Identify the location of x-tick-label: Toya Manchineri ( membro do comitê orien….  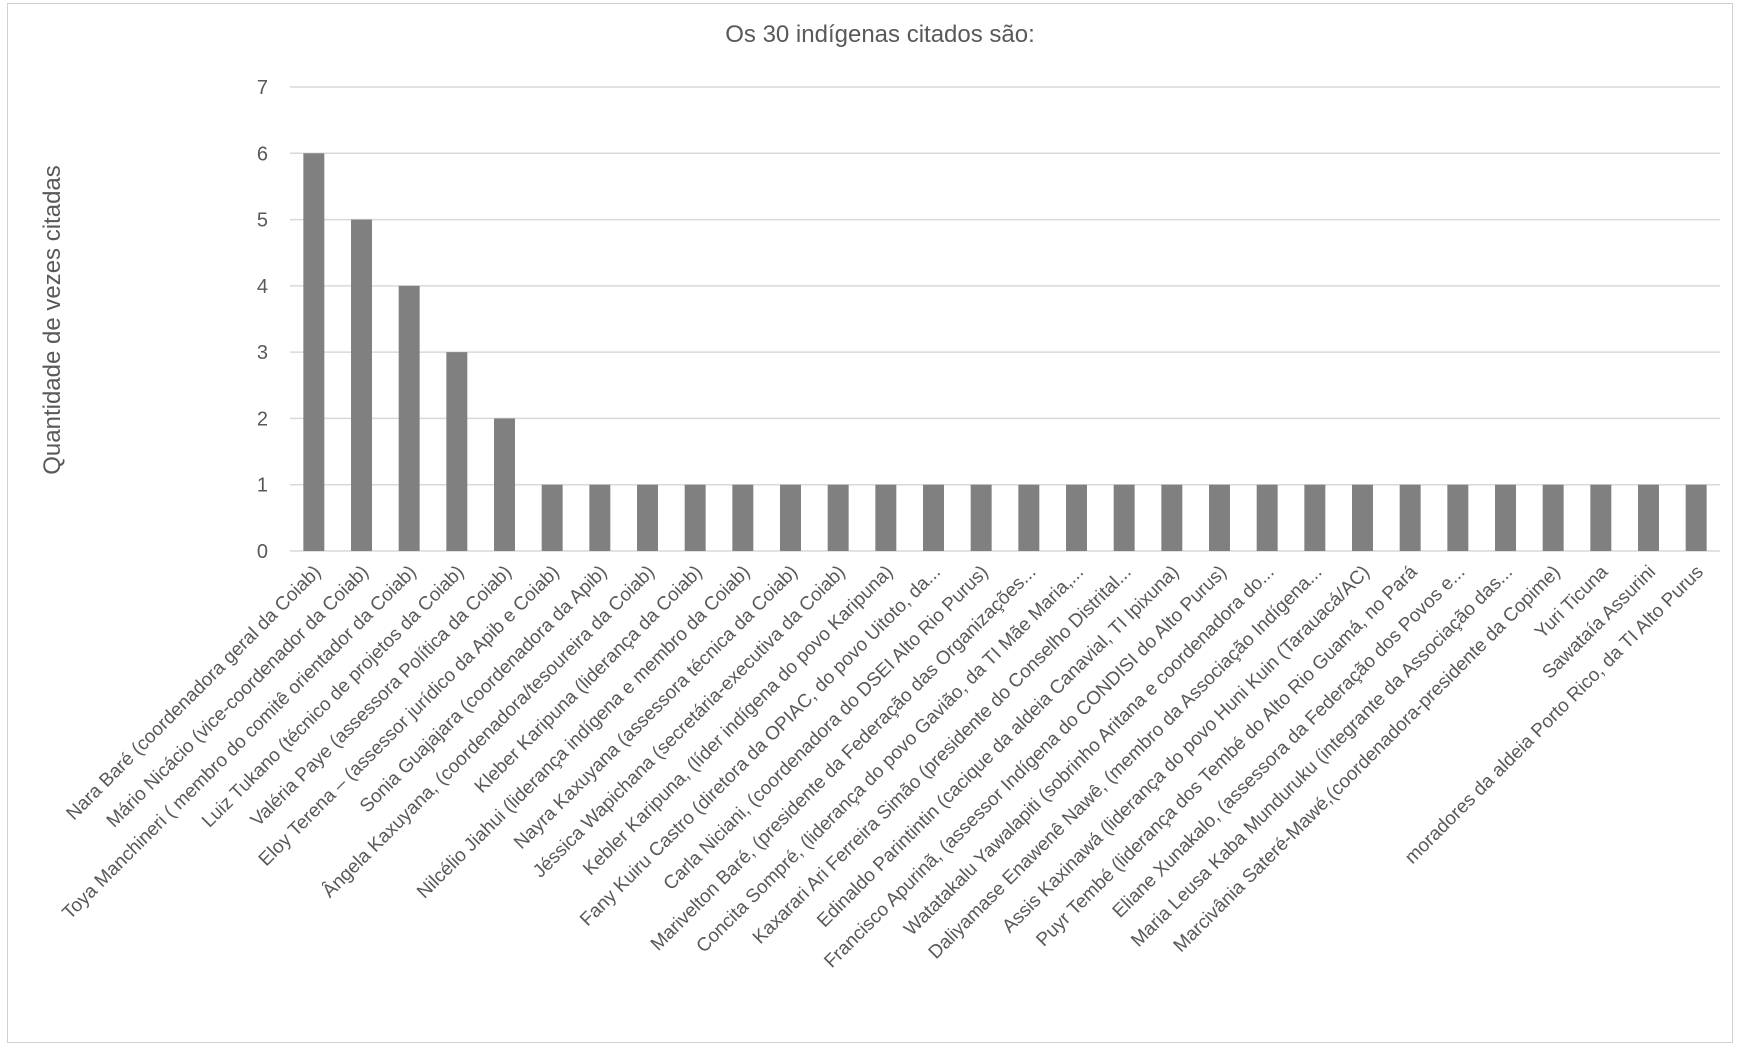
(240, 743).